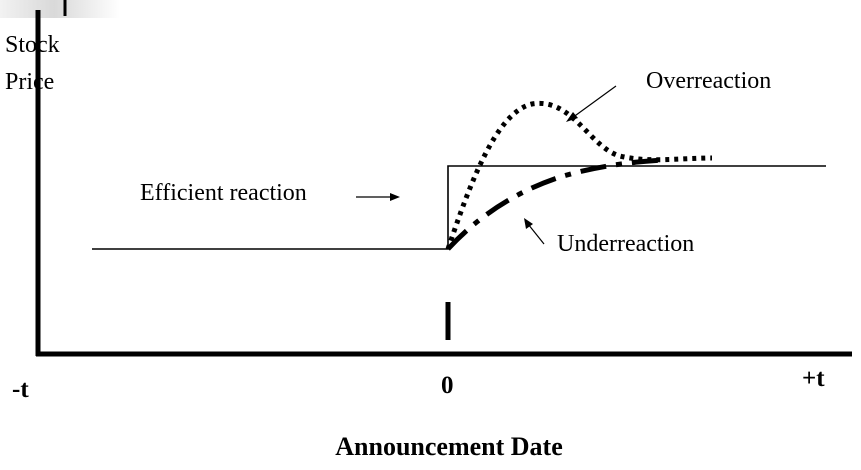 The width and height of the screenshot is (861, 470). What do you see at coordinates (625, 244) in the screenshot?
I see `underreaction-label: Underreaction` at bounding box center [625, 244].